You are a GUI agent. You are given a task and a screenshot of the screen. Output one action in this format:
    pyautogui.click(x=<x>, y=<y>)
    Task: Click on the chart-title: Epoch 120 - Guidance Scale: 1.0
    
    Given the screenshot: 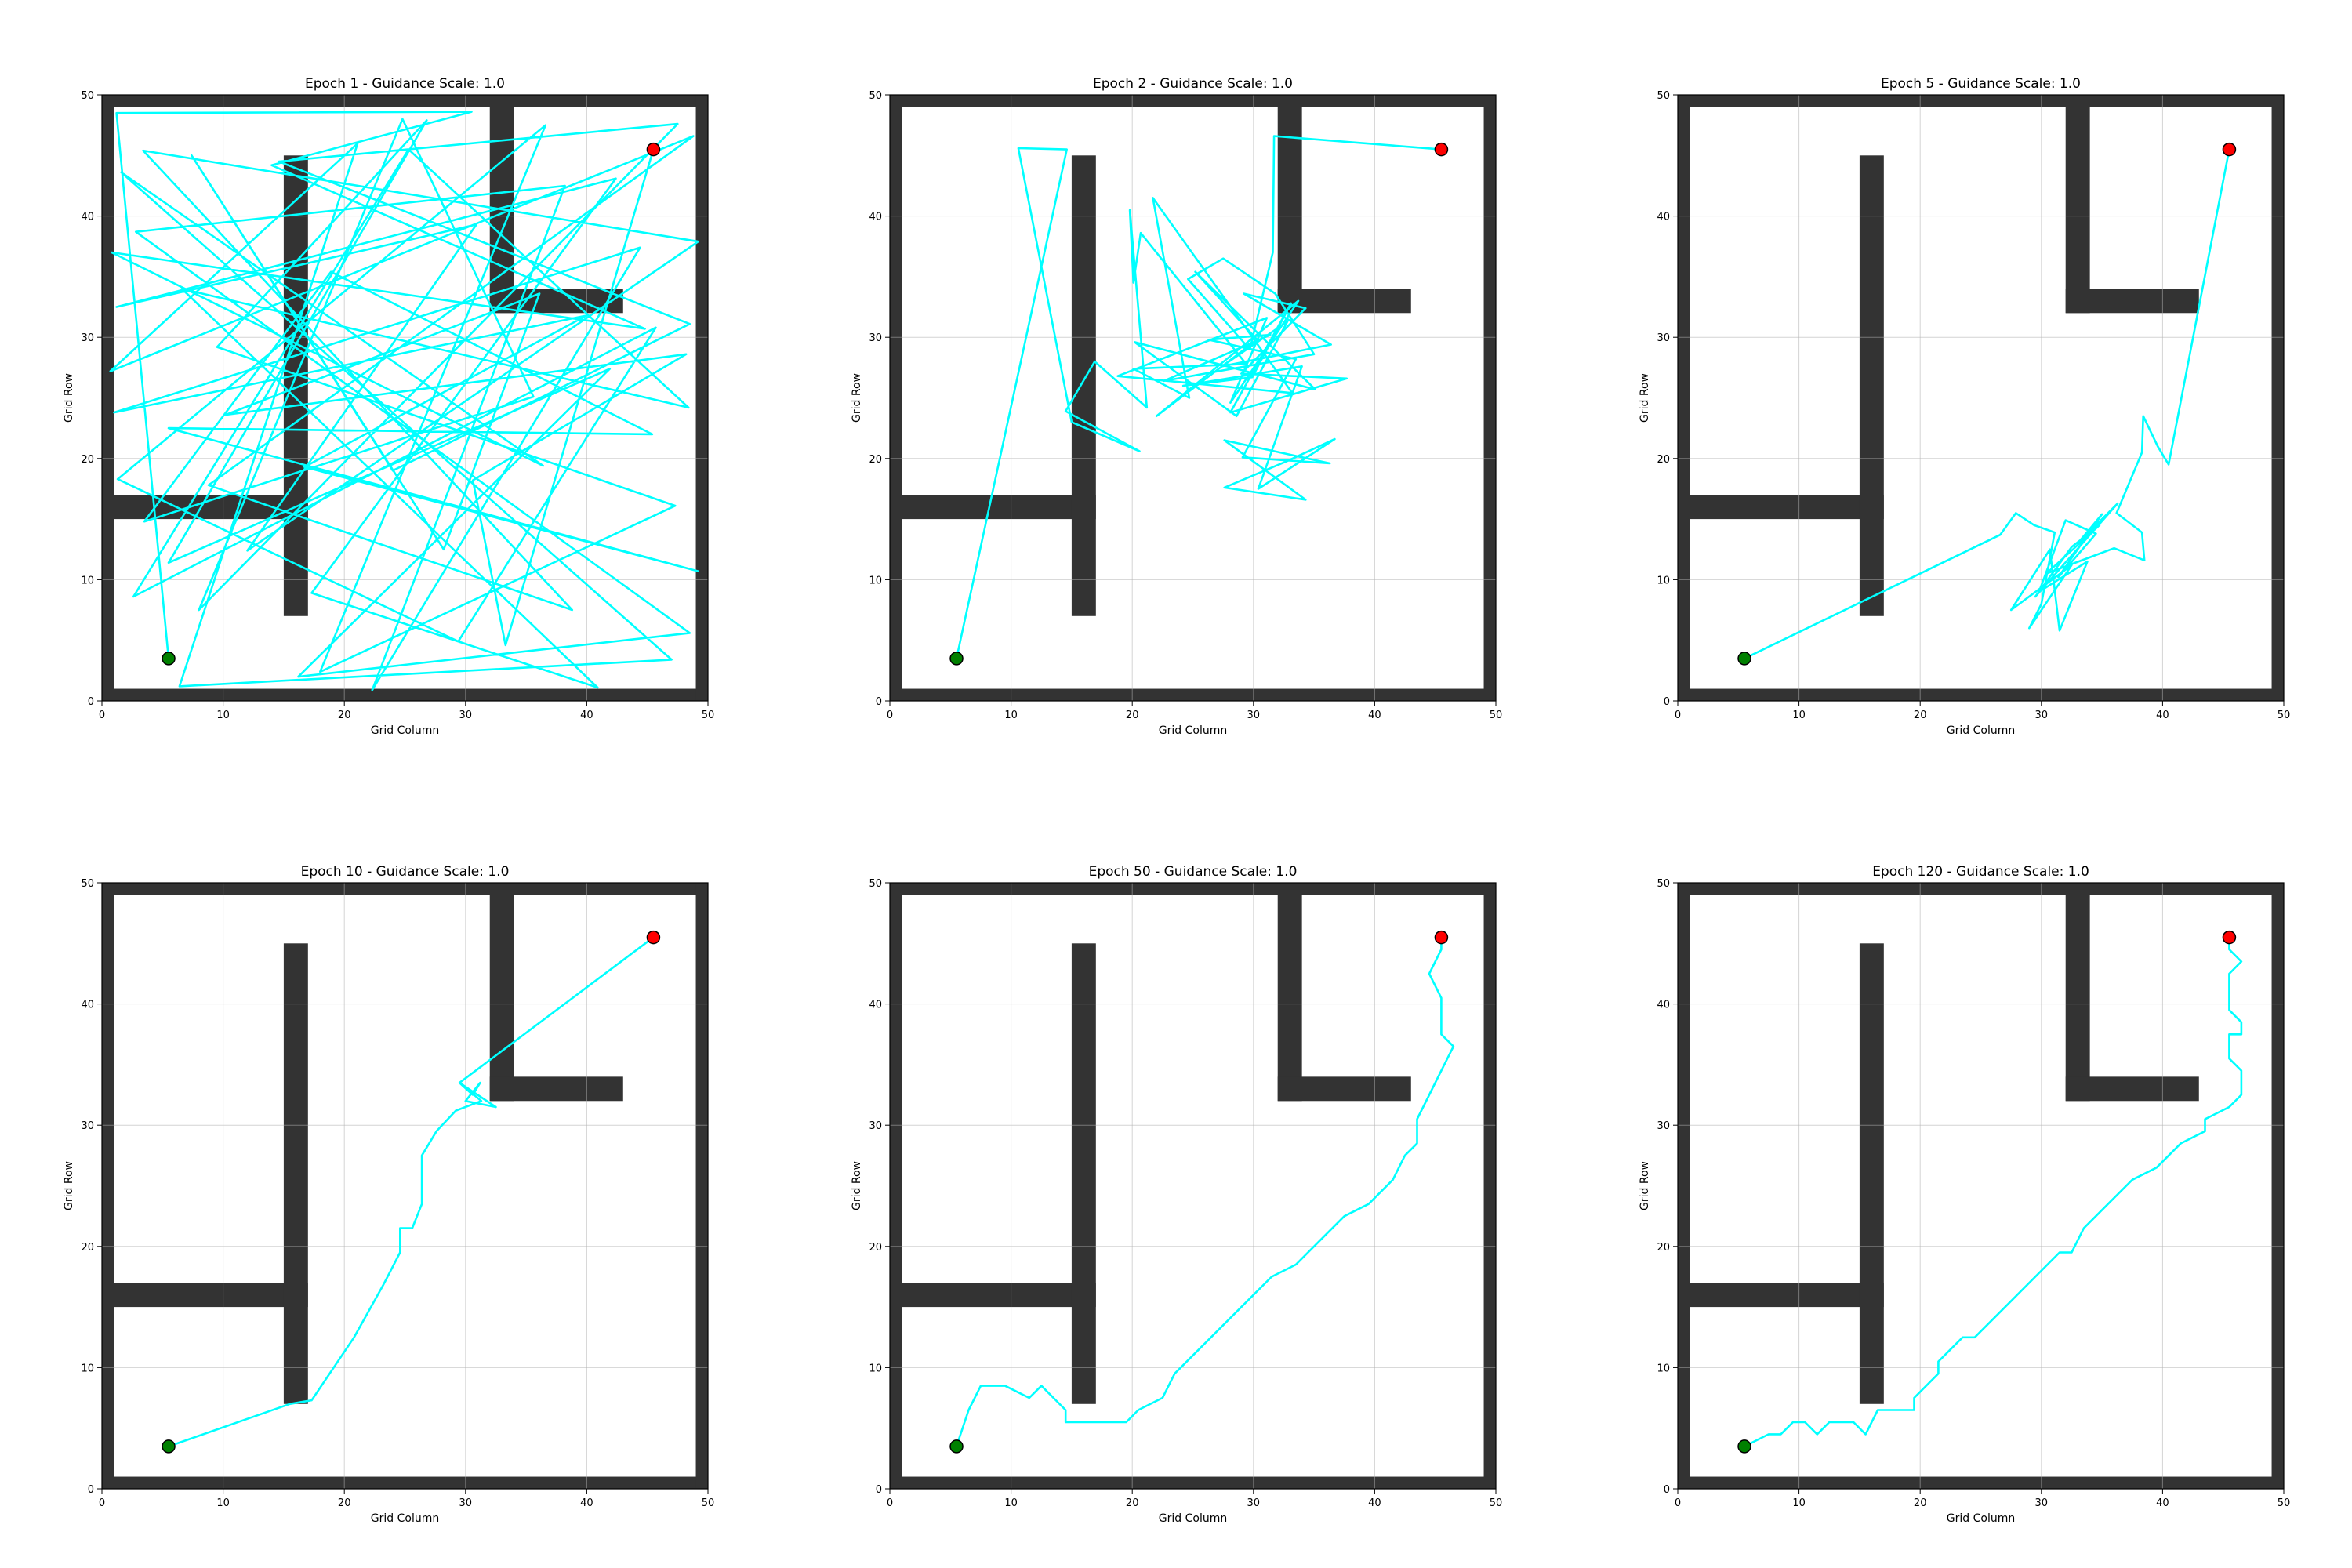 What is the action you would take?
    pyautogui.click(x=1980, y=872)
    